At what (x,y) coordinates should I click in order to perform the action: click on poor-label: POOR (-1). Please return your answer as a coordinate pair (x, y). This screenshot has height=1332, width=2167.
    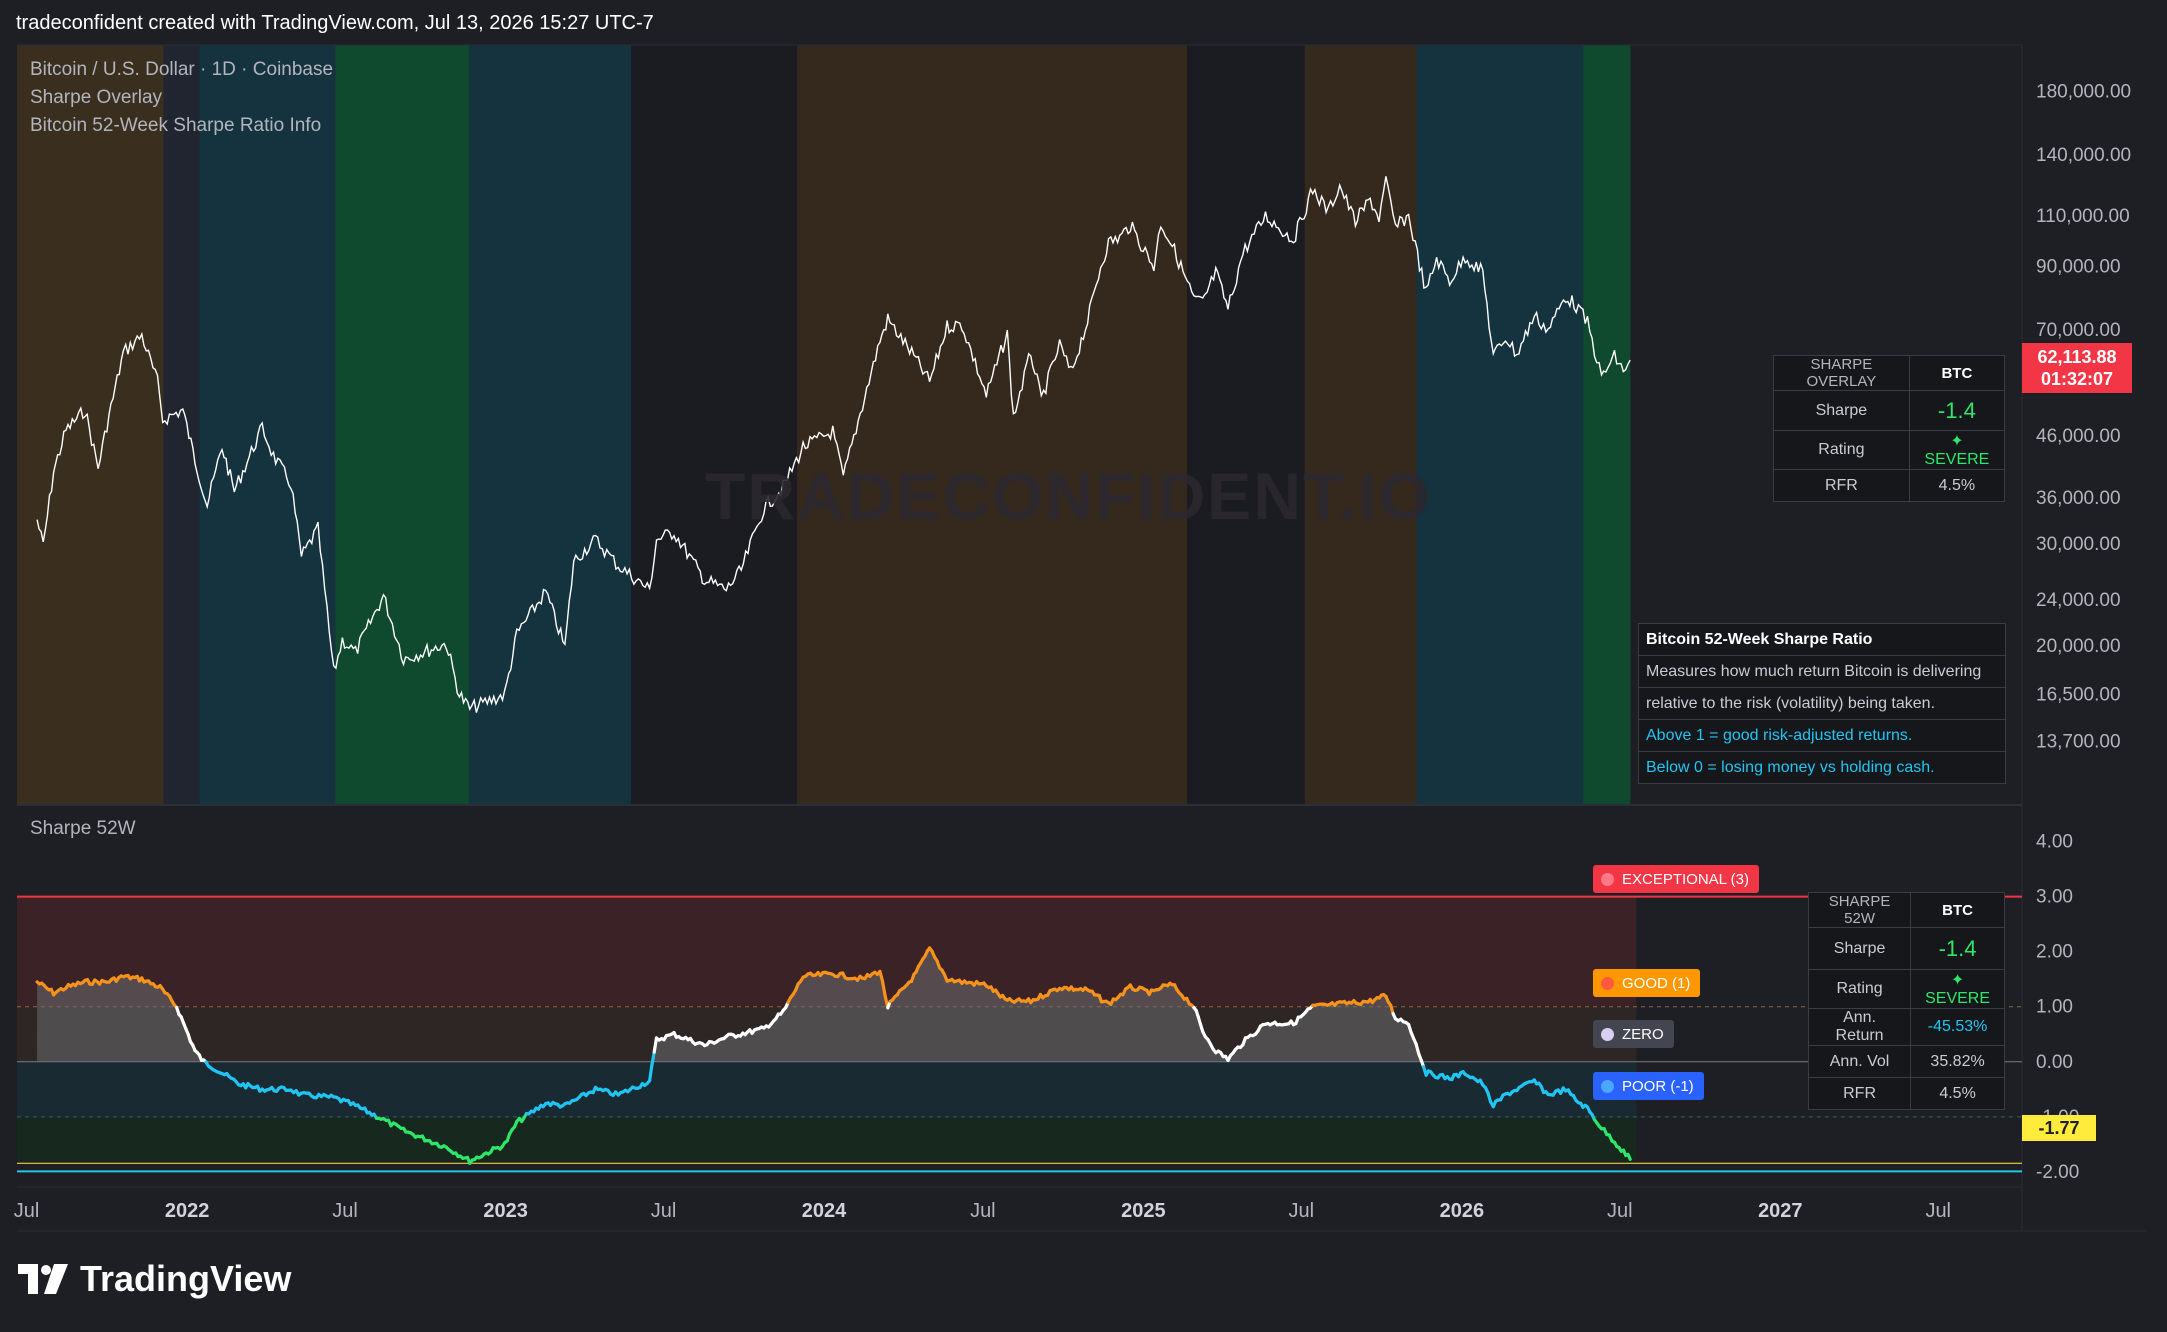
    Looking at the image, I should click on (1658, 1086).